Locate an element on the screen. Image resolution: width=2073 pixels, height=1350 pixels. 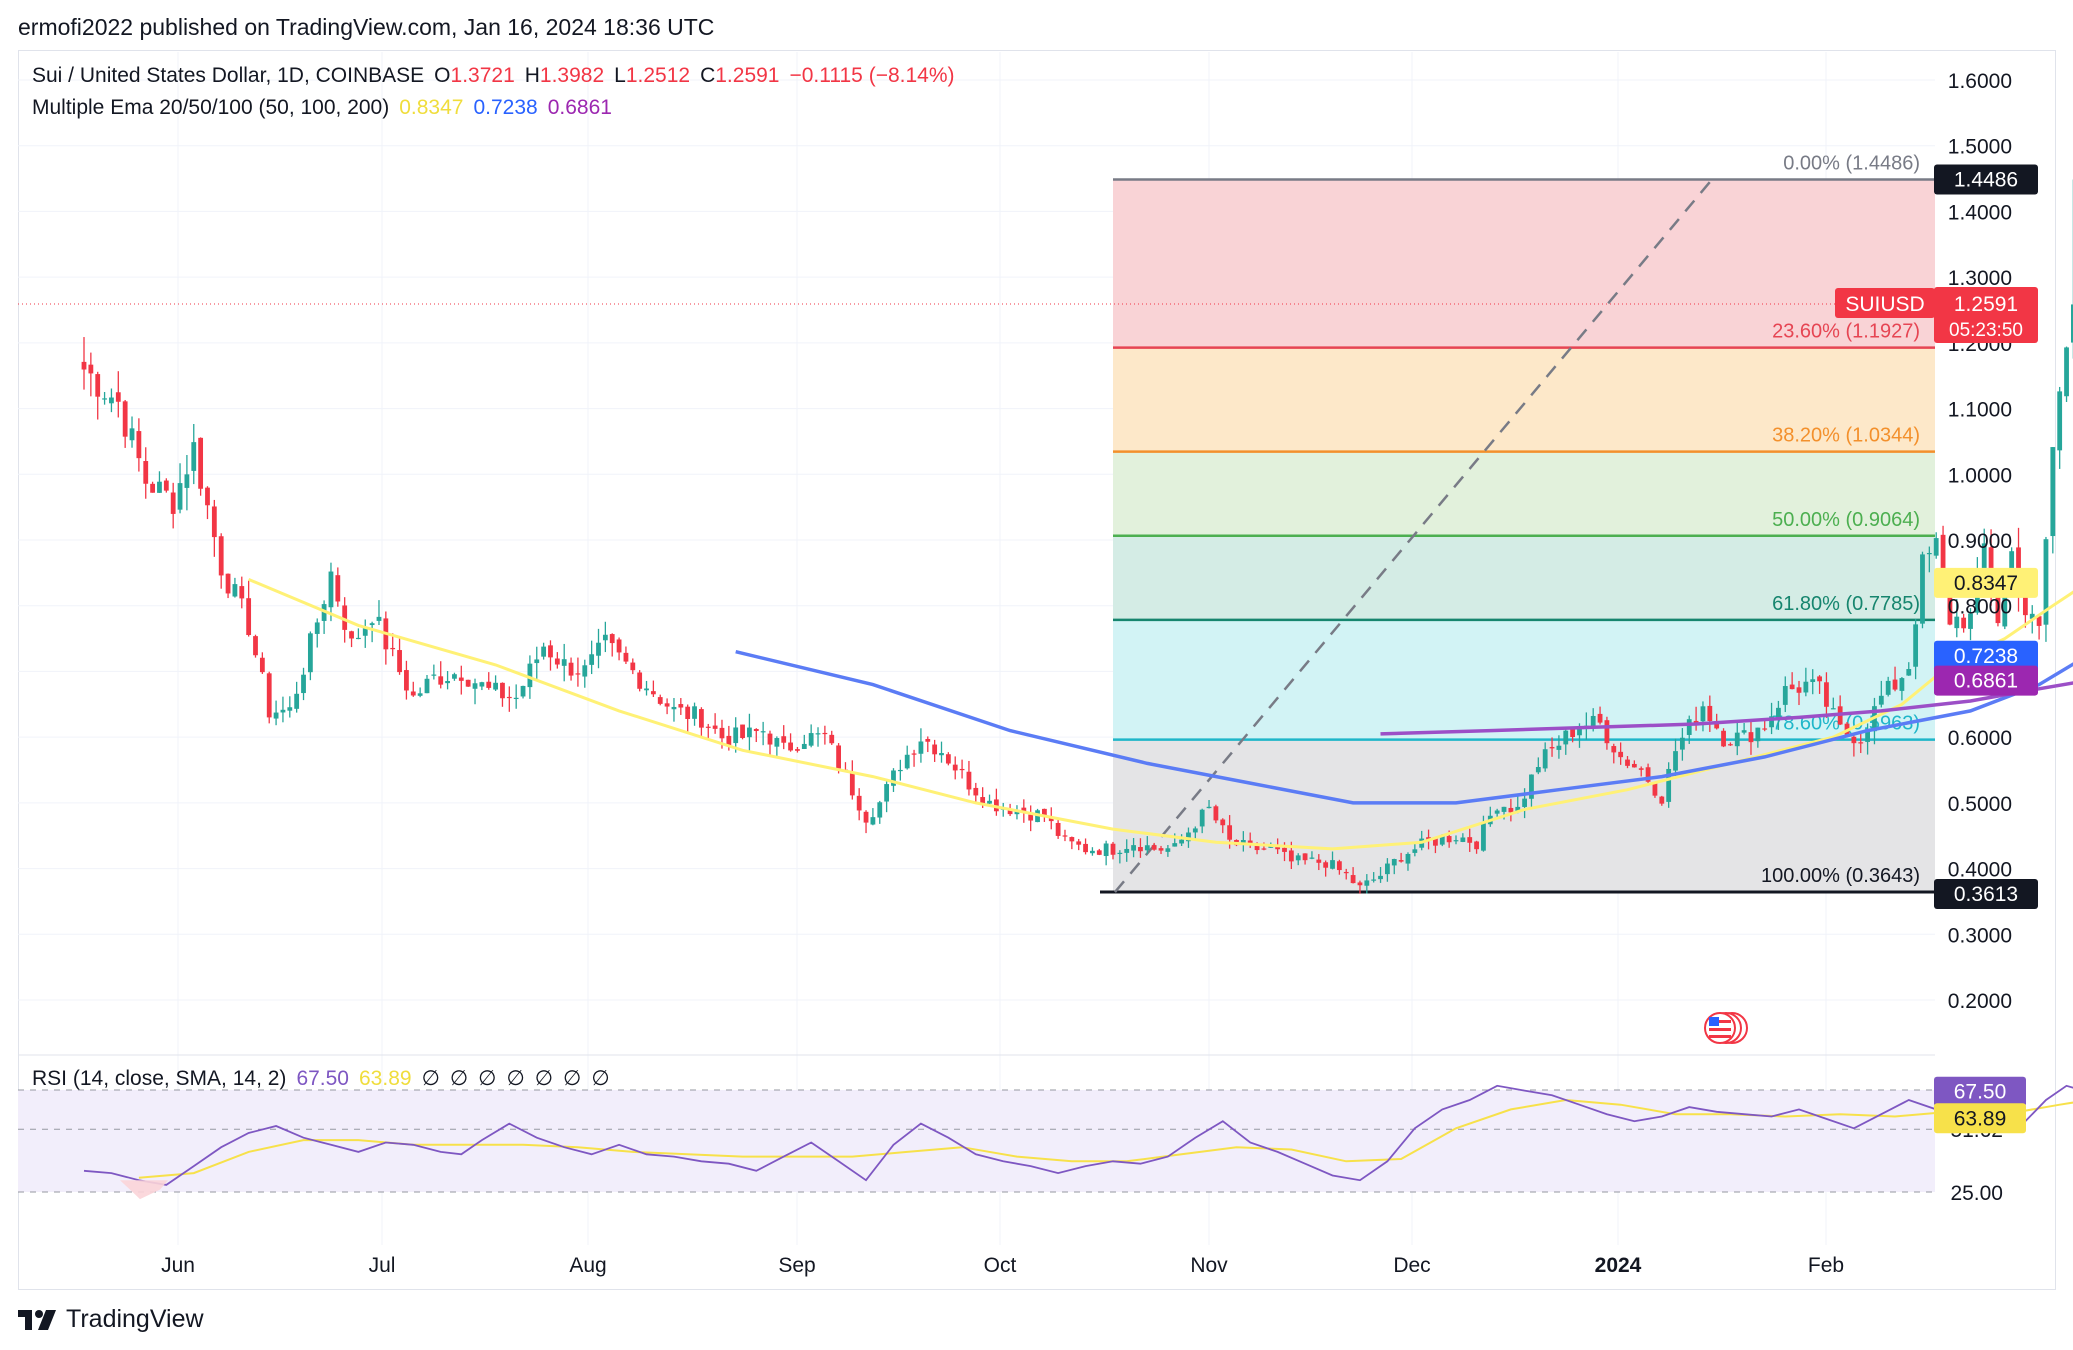
price-tick-label: 1.0000 is located at coordinates (1980, 475).